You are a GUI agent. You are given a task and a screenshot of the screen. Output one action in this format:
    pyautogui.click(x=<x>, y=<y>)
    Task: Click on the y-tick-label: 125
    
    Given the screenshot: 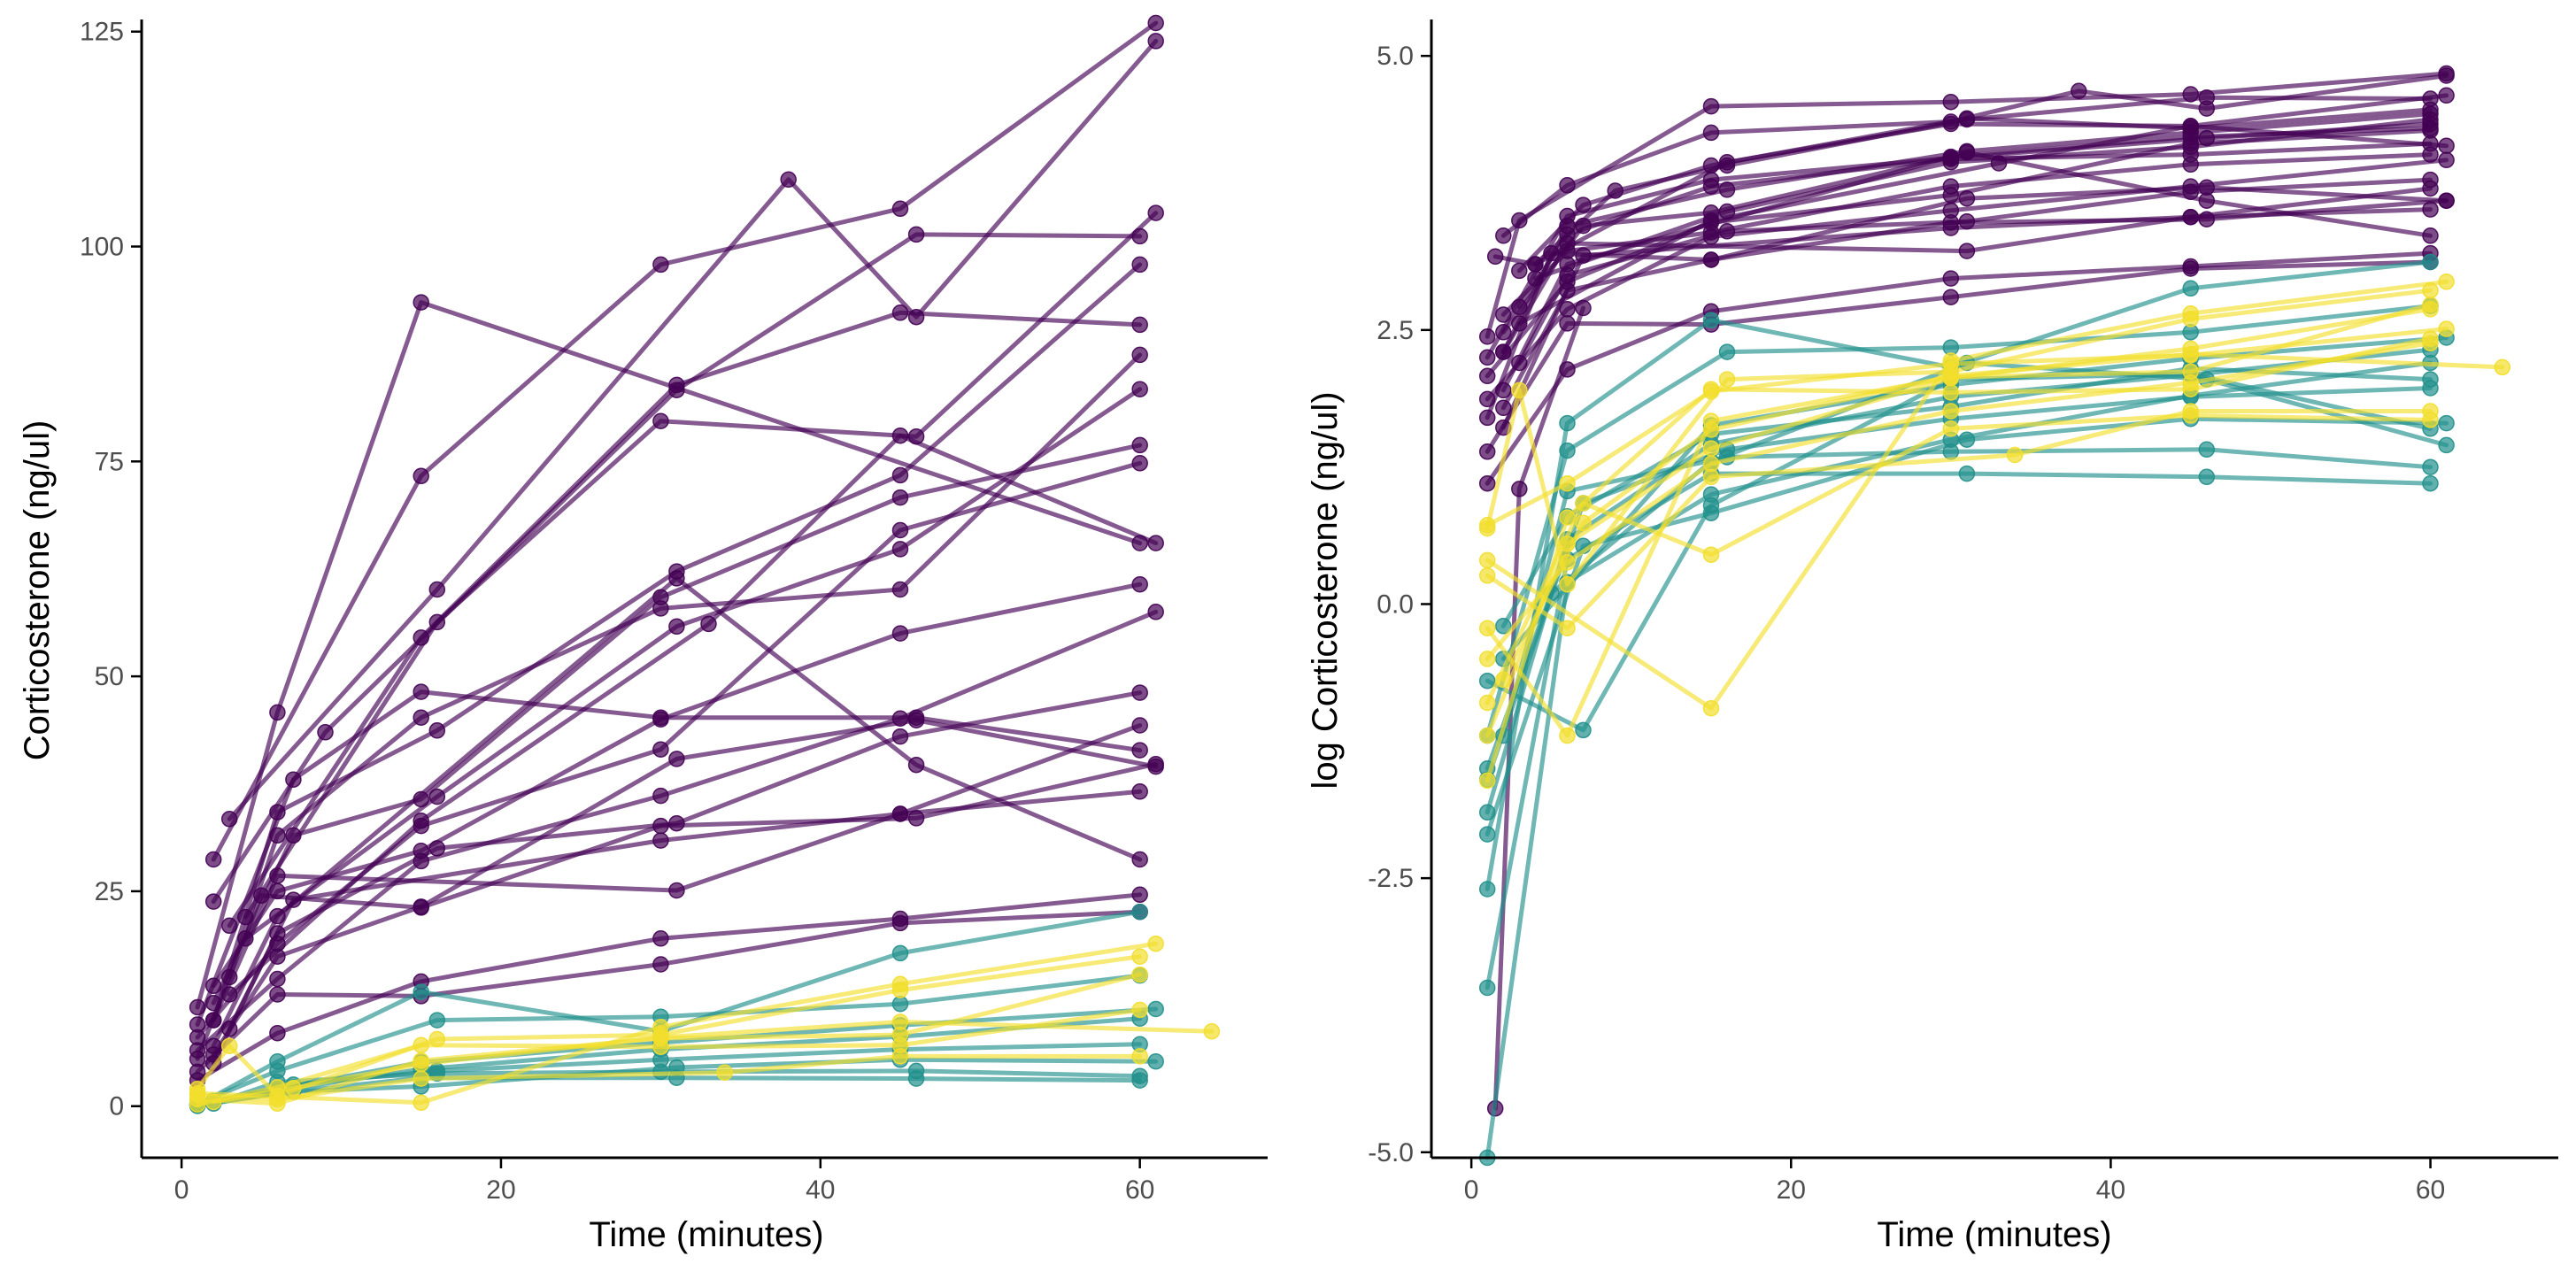 What is the action you would take?
    pyautogui.click(x=102, y=32)
    